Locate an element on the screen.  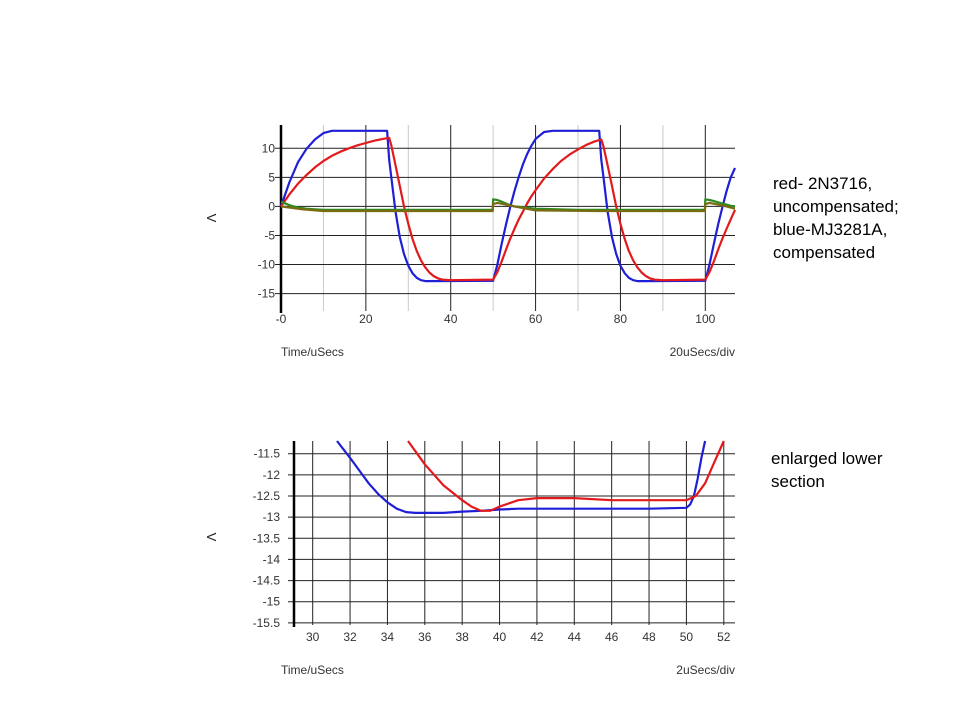
x-tick-label: -0 is located at coordinates (281, 319).